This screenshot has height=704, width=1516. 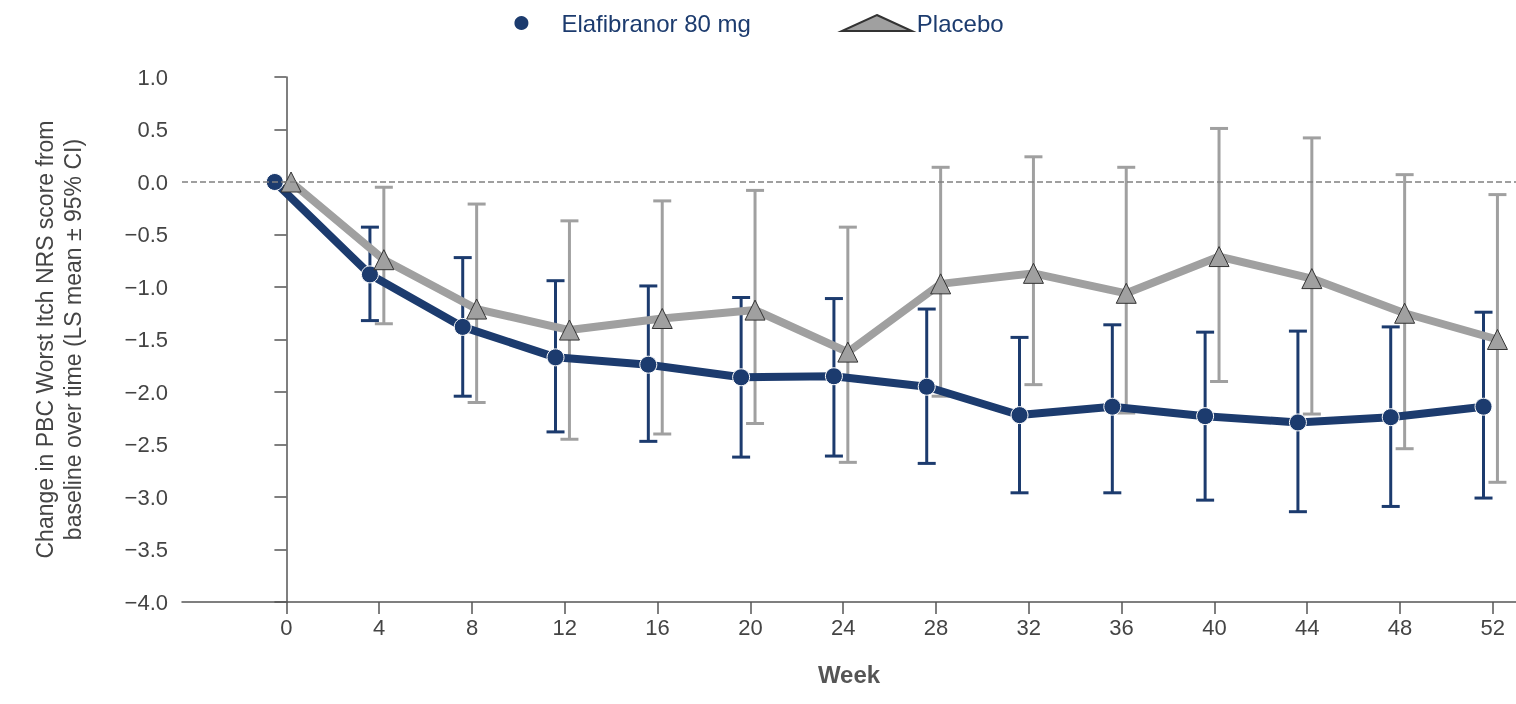 I want to click on x-tick-label: 0, so click(x=286, y=627).